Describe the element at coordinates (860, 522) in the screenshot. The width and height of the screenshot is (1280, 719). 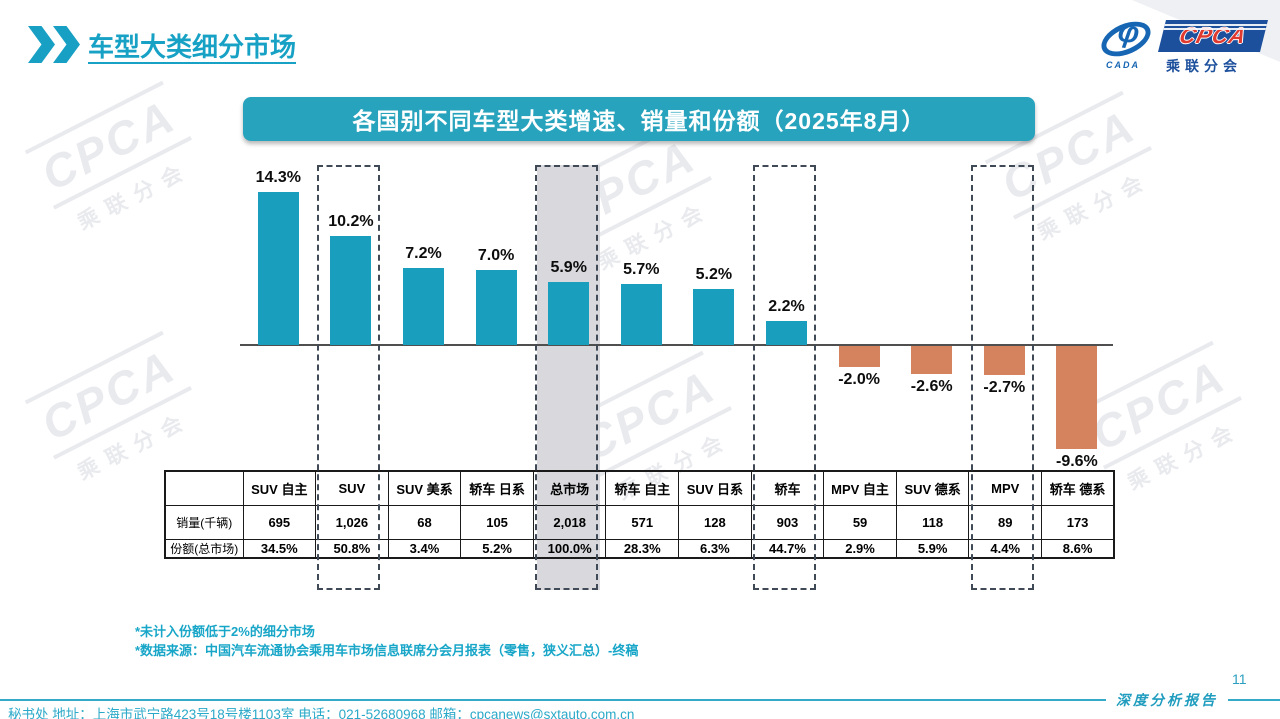
I see `table-cell: 59` at that location.